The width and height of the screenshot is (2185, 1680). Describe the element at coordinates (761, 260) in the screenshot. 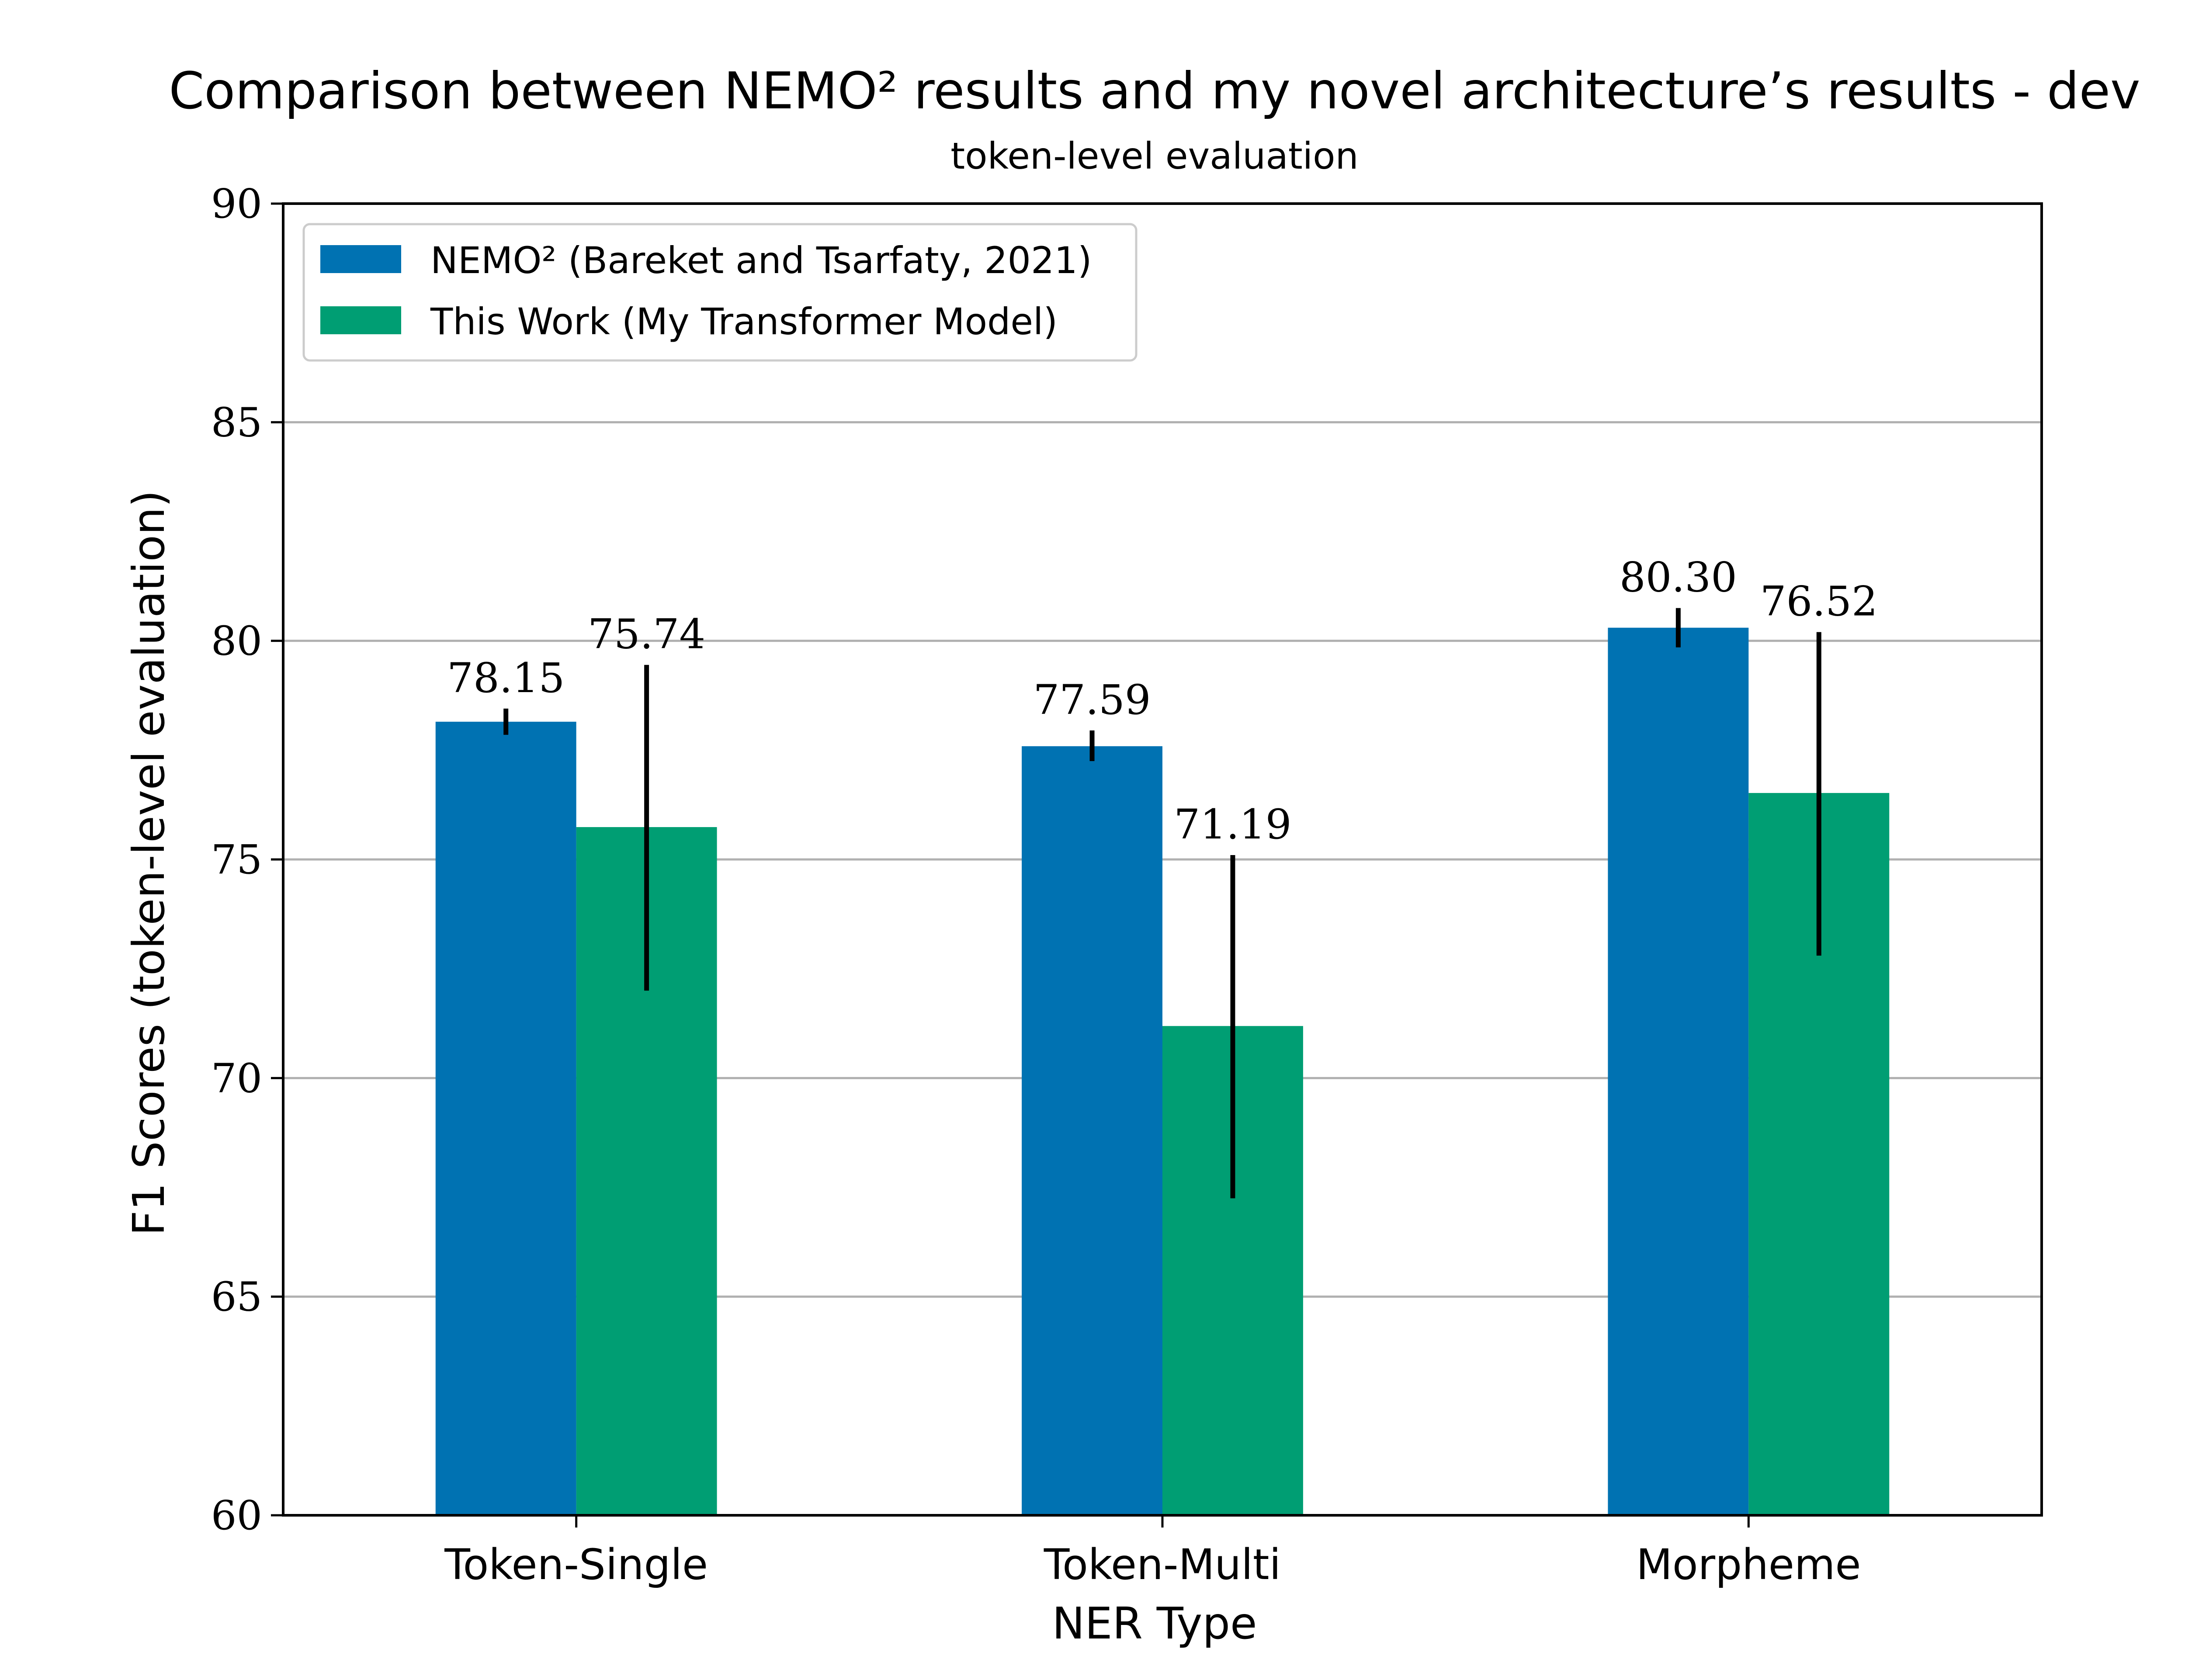

I see `legend-label: NEMO² (Bareket and Tsarfaty, 2021)` at that location.